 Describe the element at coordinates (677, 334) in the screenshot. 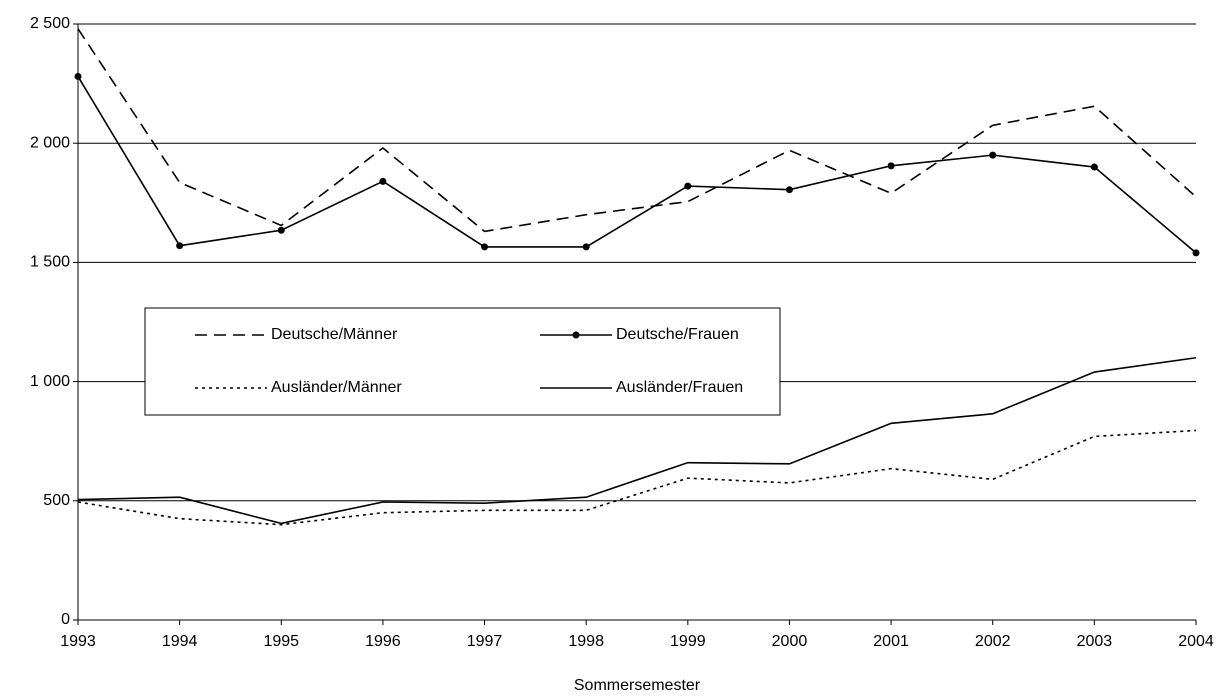

I see `legend-label: Deutsche/Frauen` at that location.